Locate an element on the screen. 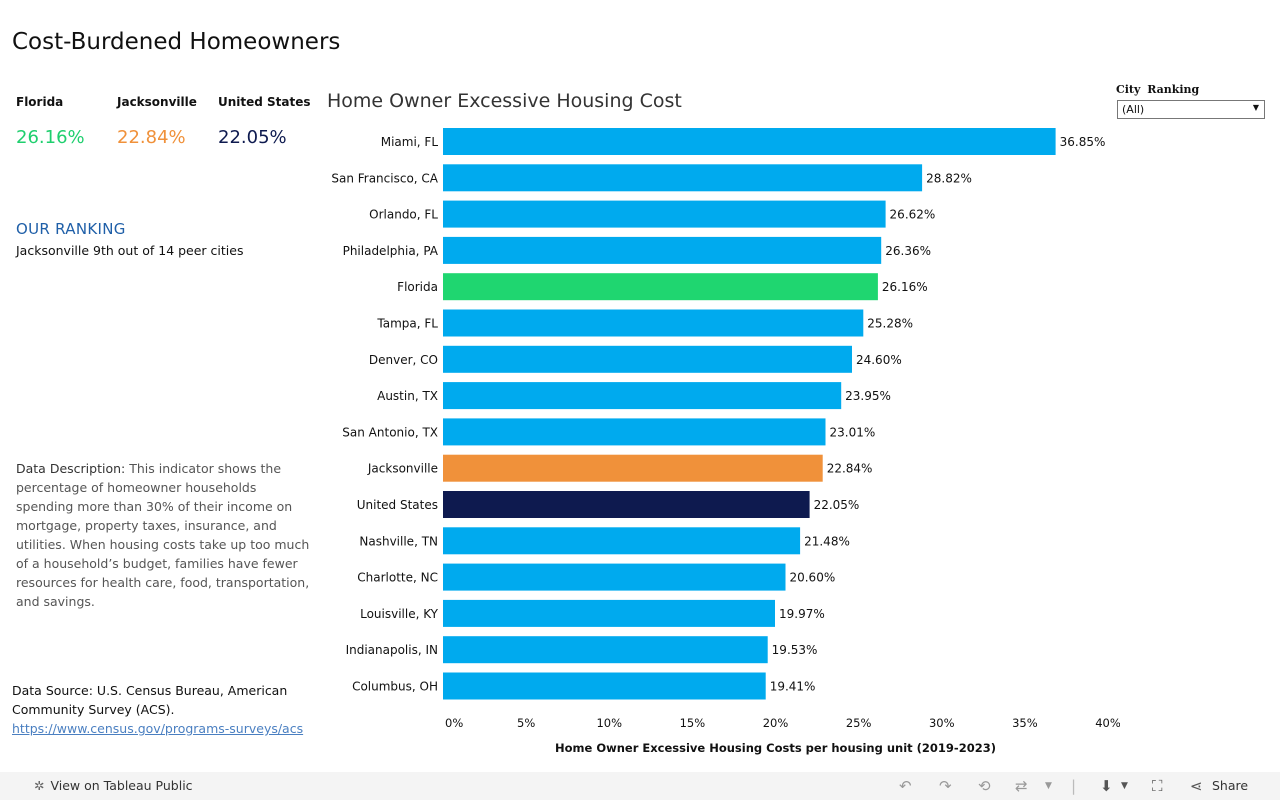 The height and width of the screenshot is (800, 1280). city-ranking-filter-label: City Ranking is located at coordinates (1158, 89).